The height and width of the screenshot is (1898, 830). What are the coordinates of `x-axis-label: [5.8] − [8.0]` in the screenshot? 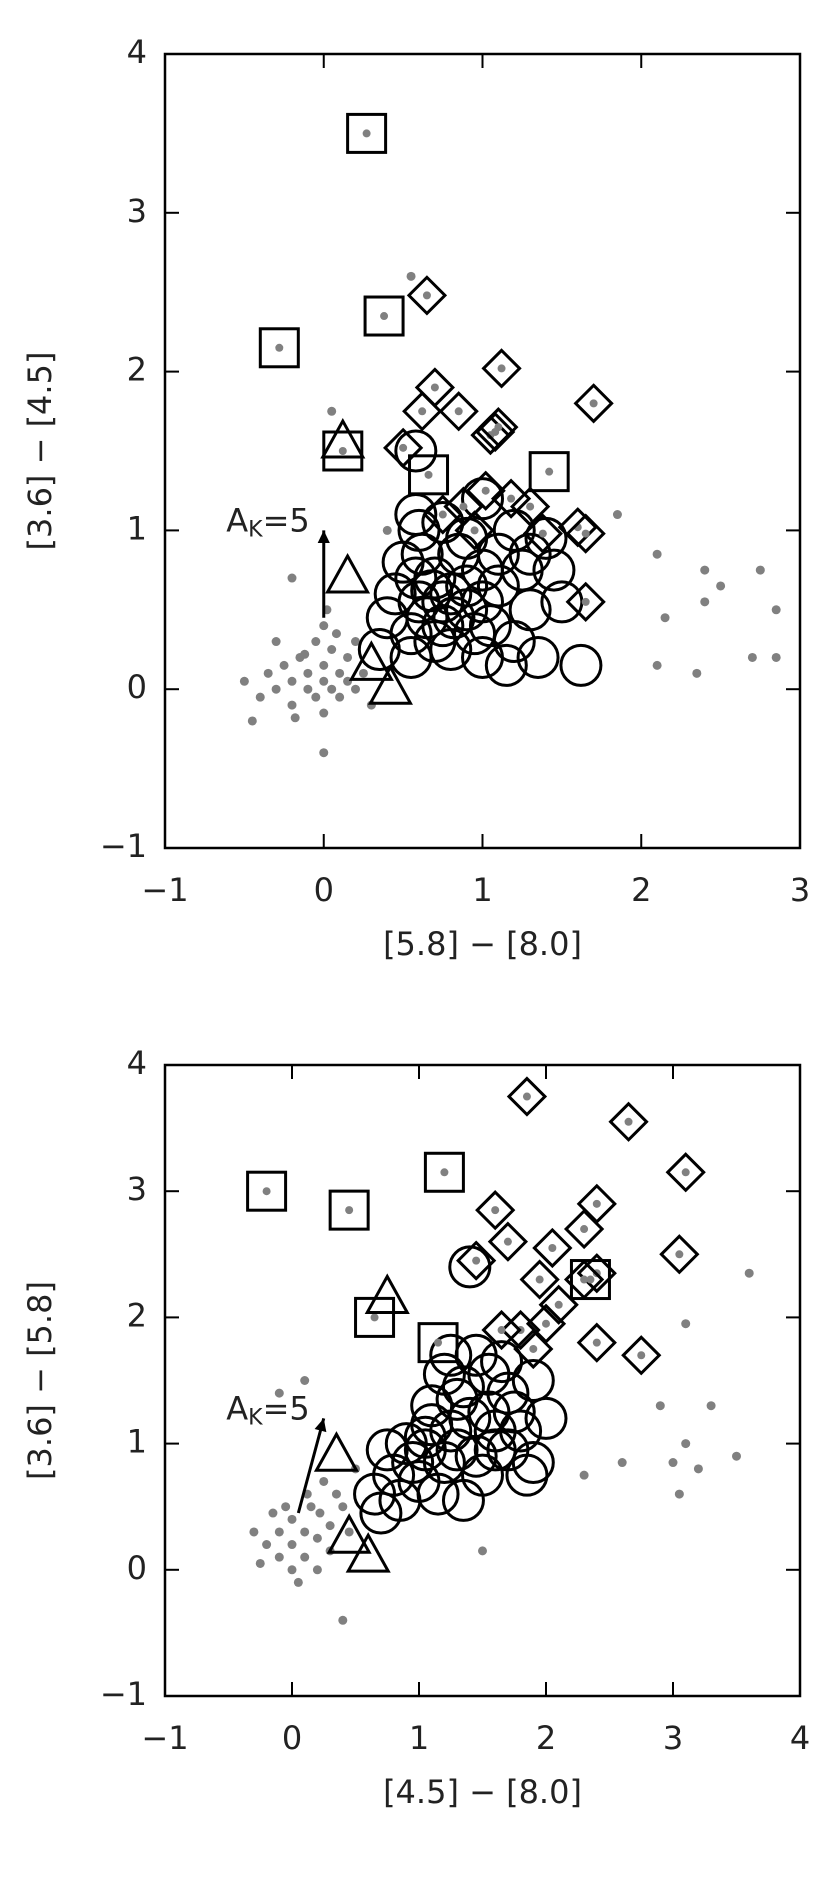 It's located at (482, 944).